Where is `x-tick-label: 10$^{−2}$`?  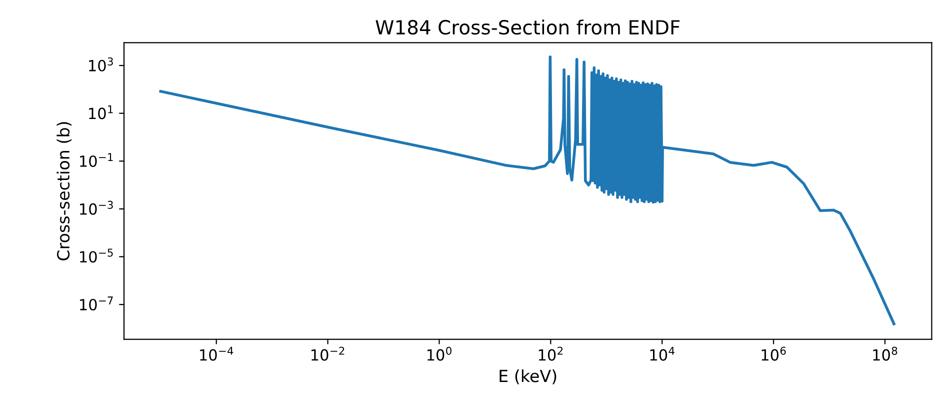 x-tick-label: 10$^{−2}$ is located at coordinates (328, 353).